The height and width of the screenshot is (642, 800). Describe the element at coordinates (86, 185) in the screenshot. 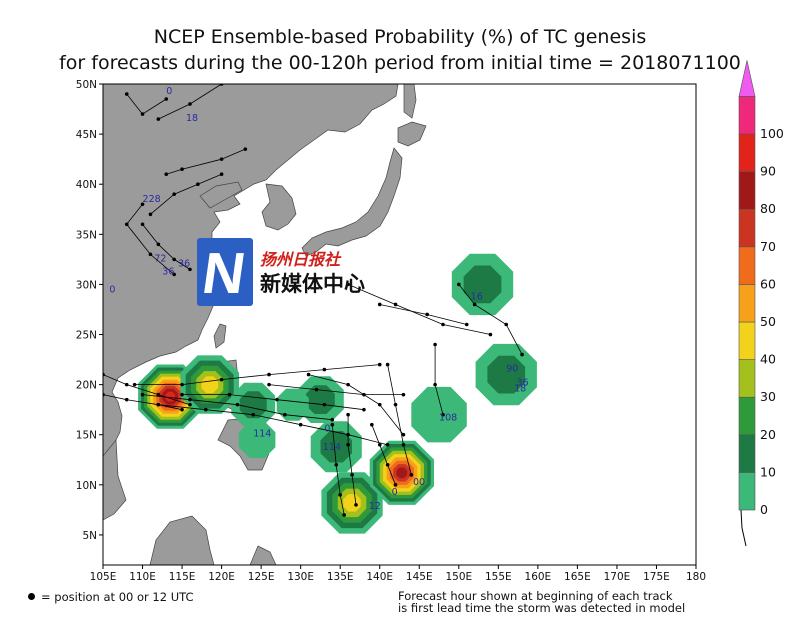

I see `lat-label: 40N` at that location.